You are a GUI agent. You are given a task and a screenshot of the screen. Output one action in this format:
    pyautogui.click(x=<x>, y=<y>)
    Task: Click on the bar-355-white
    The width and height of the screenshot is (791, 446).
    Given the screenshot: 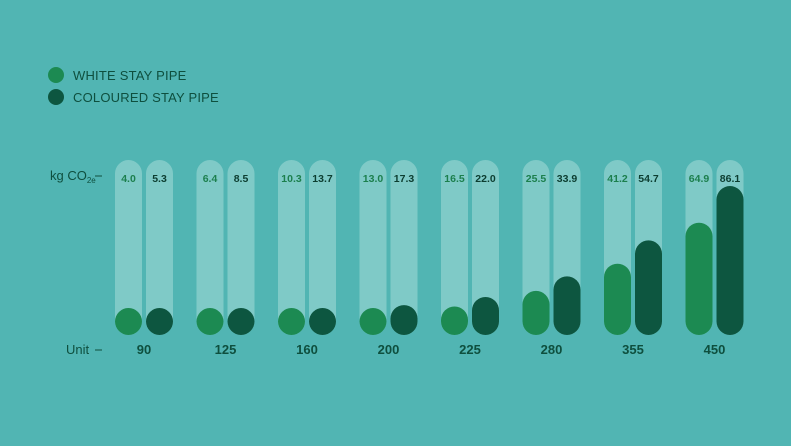 What is the action you would take?
    pyautogui.click(x=617, y=299)
    